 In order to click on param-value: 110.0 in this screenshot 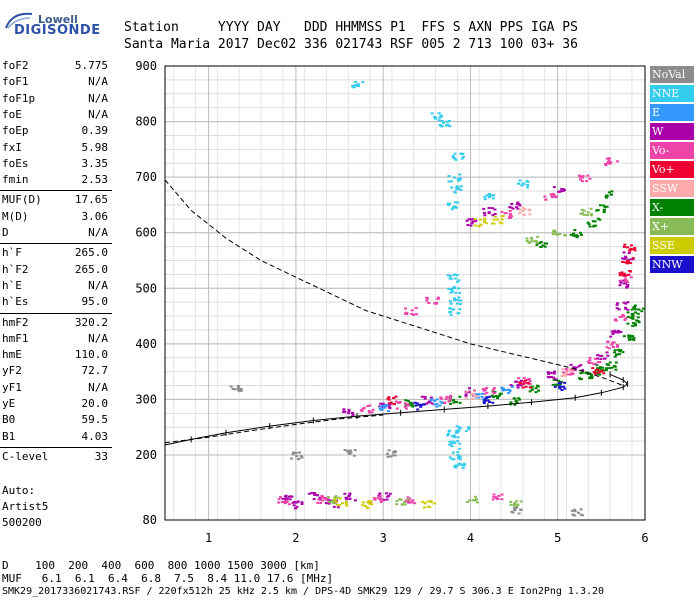, I will do `click(91, 355)`.